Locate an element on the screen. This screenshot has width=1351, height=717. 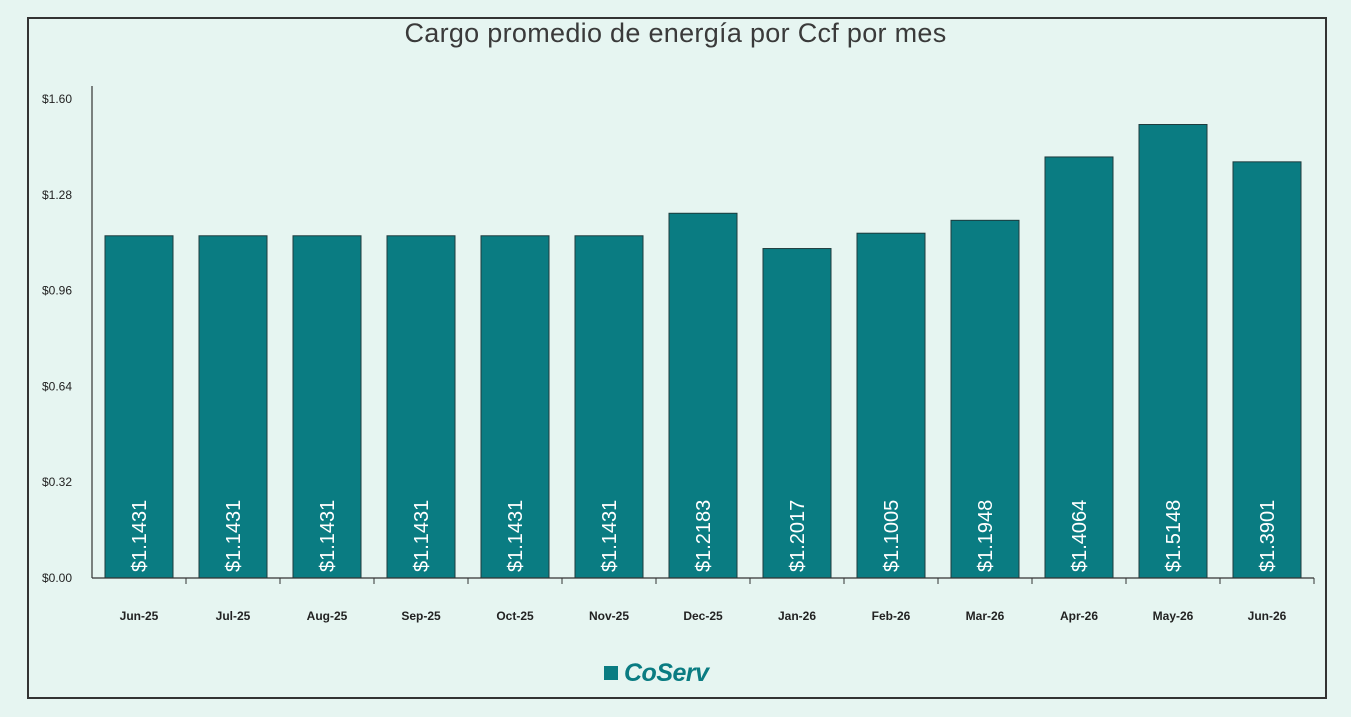
x-tick-label: Nov-25 is located at coordinates (609, 616).